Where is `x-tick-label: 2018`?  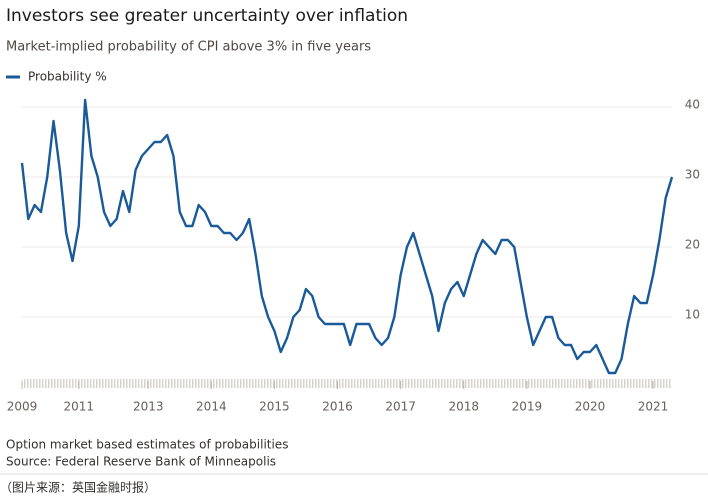
x-tick-label: 2018 is located at coordinates (463, 407).